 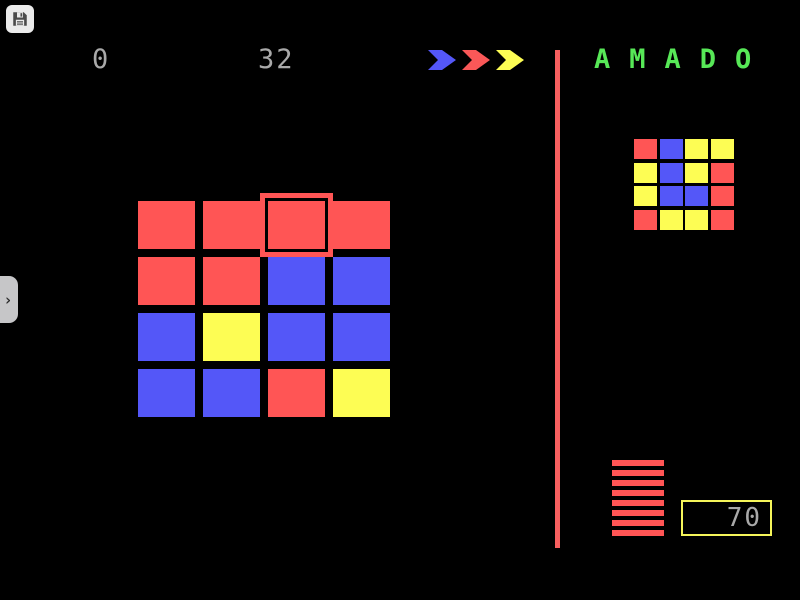 I want to click on side-panel-toggle: ›, so click(x=9, y=299).